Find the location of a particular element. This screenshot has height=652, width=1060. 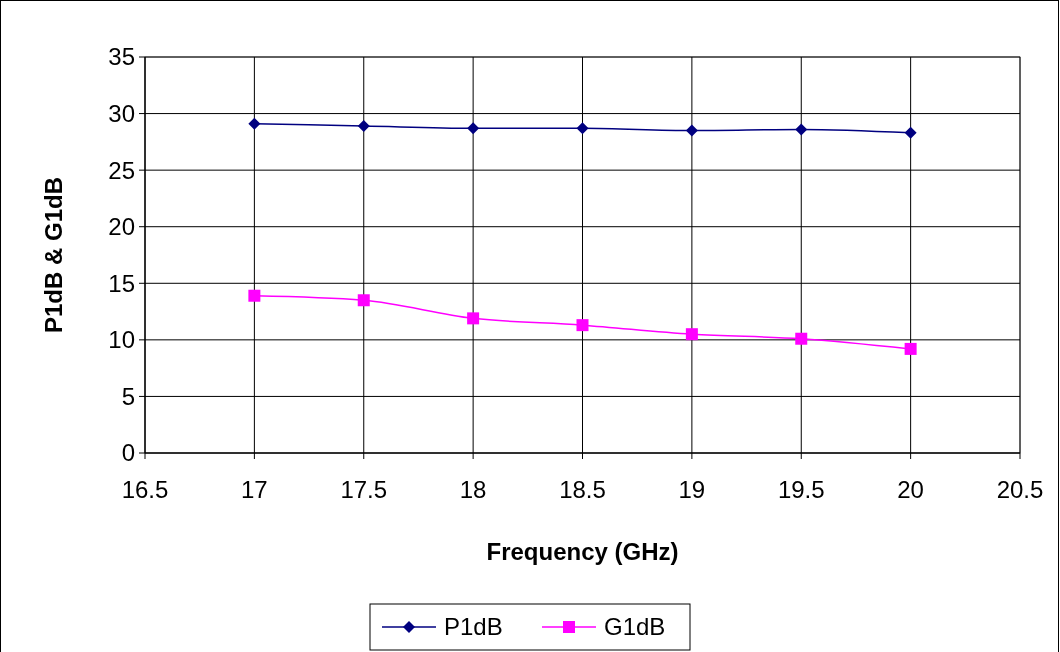

y-tick-label: 5 is located at coordinates (128, 396).